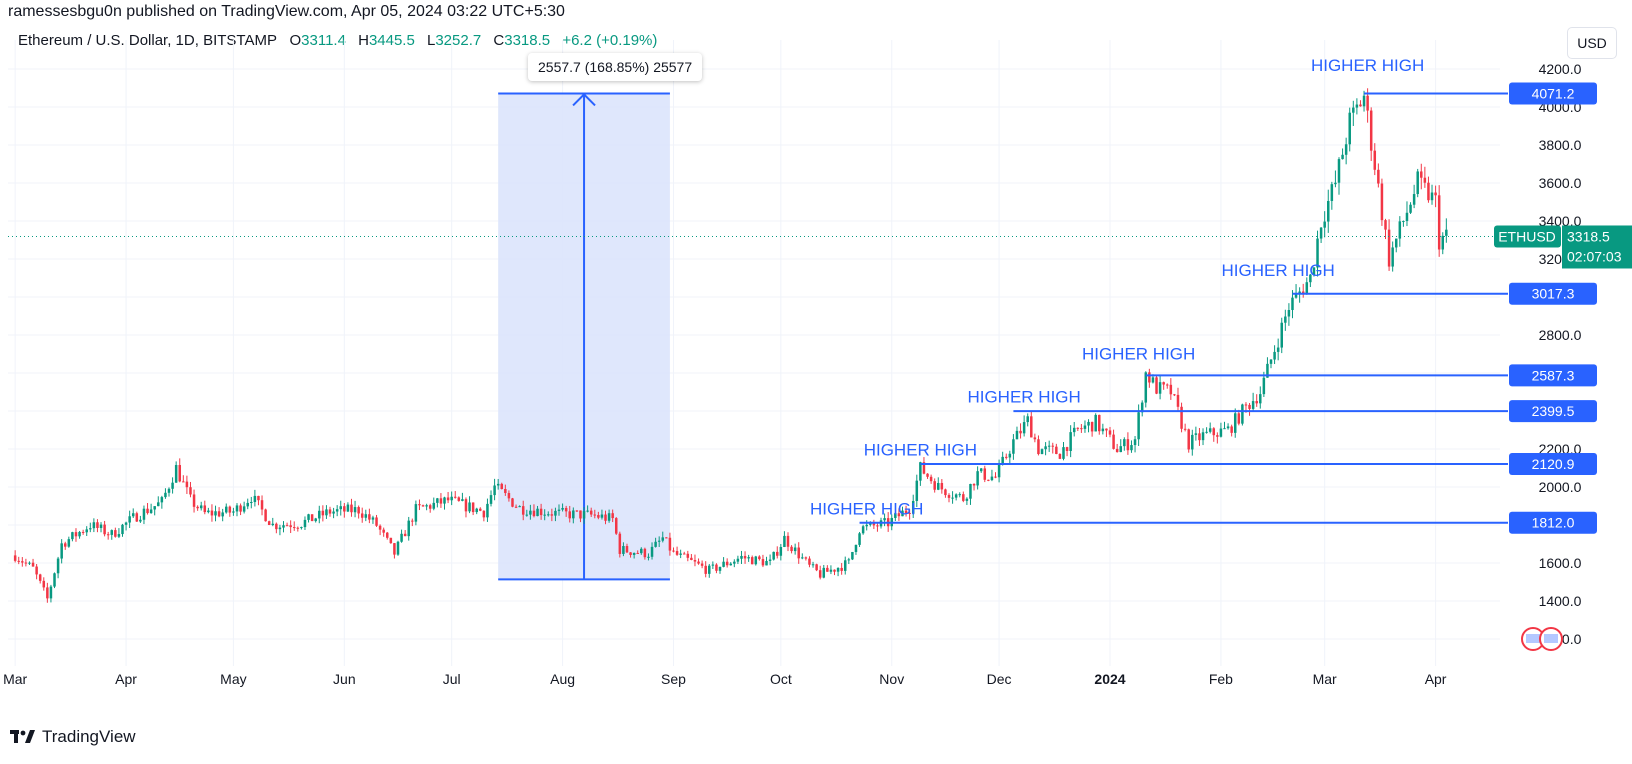  What do you see at coordinates (1560, 69) in the screenshot?
I see `y-tick-label: 4200.0` at bounding box center [1560, 69].